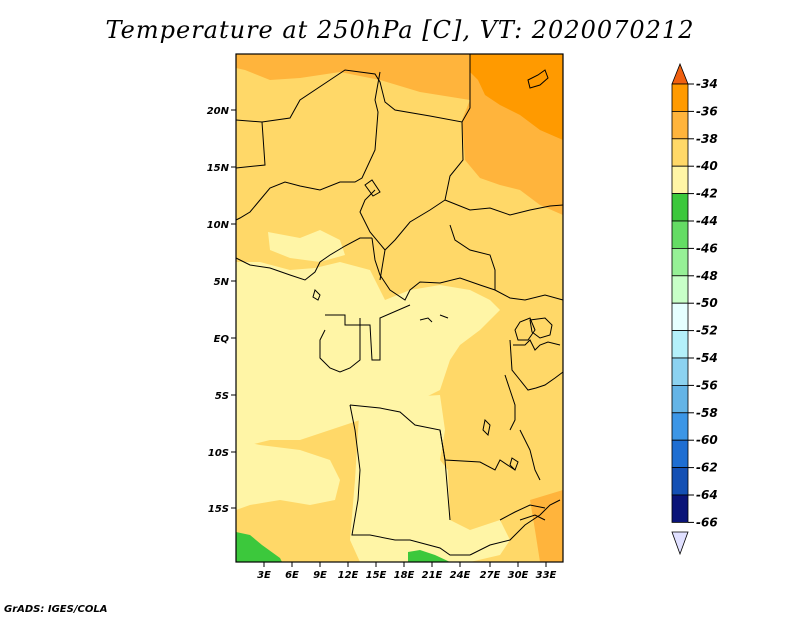 The width and height of the screenshot is (800, 618). What do you see at coordinates (222, 282) in the screenshot?
I see `lat-label-5n: 5N` at bounding box center [222, 282].